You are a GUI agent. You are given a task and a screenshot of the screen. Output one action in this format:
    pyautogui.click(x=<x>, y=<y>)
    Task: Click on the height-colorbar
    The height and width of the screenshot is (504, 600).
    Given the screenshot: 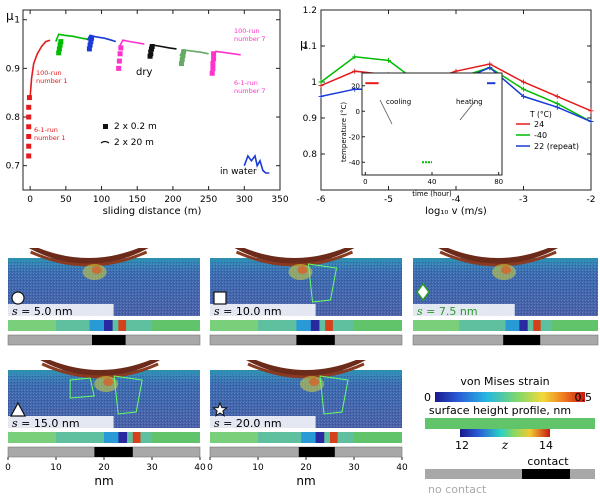 What is the action you would take?
    pyautogui.click(x=505, y=433)
    